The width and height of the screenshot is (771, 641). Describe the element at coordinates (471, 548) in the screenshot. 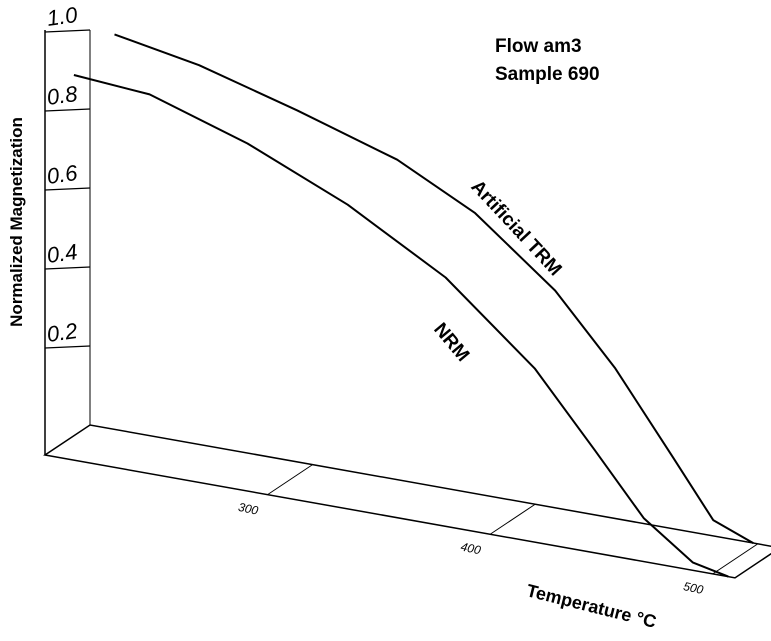

I see `x-tick-label: 400` at that location.